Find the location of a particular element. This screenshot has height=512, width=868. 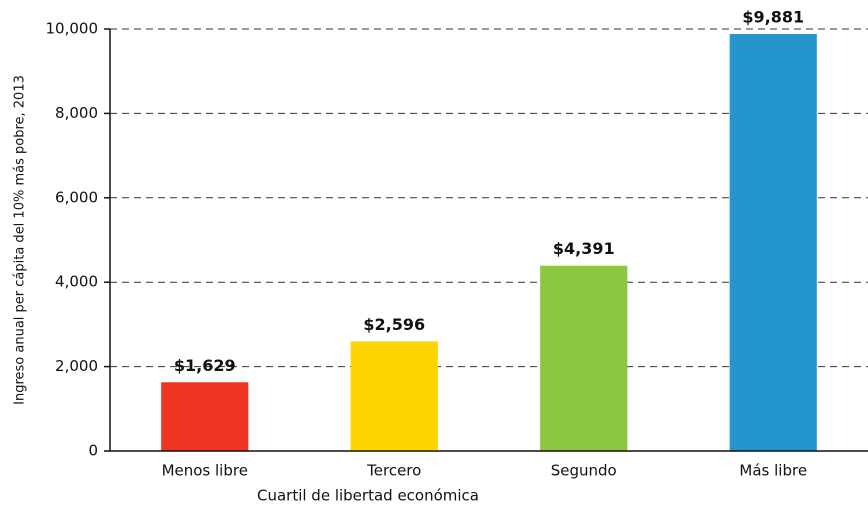

value-label: $9,881 is located at coordinates (773, 17).